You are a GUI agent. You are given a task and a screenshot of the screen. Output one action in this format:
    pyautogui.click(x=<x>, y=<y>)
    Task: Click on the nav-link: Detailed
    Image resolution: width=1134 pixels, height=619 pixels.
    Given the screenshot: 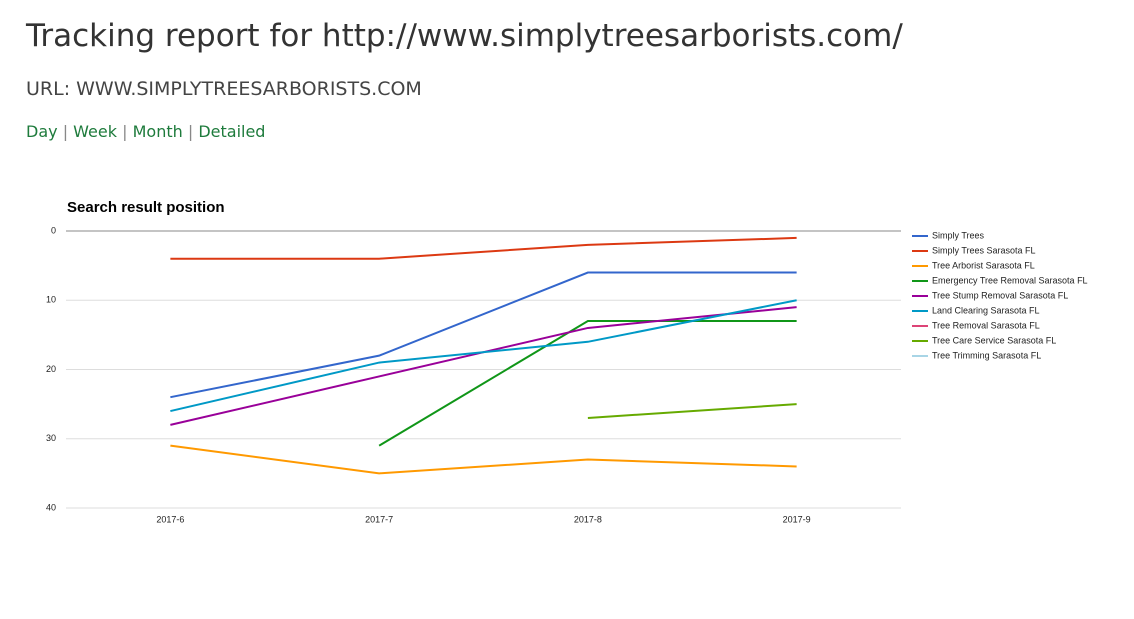 What is the action you would take?
    pyautogui.click(x=232, y=131)
    